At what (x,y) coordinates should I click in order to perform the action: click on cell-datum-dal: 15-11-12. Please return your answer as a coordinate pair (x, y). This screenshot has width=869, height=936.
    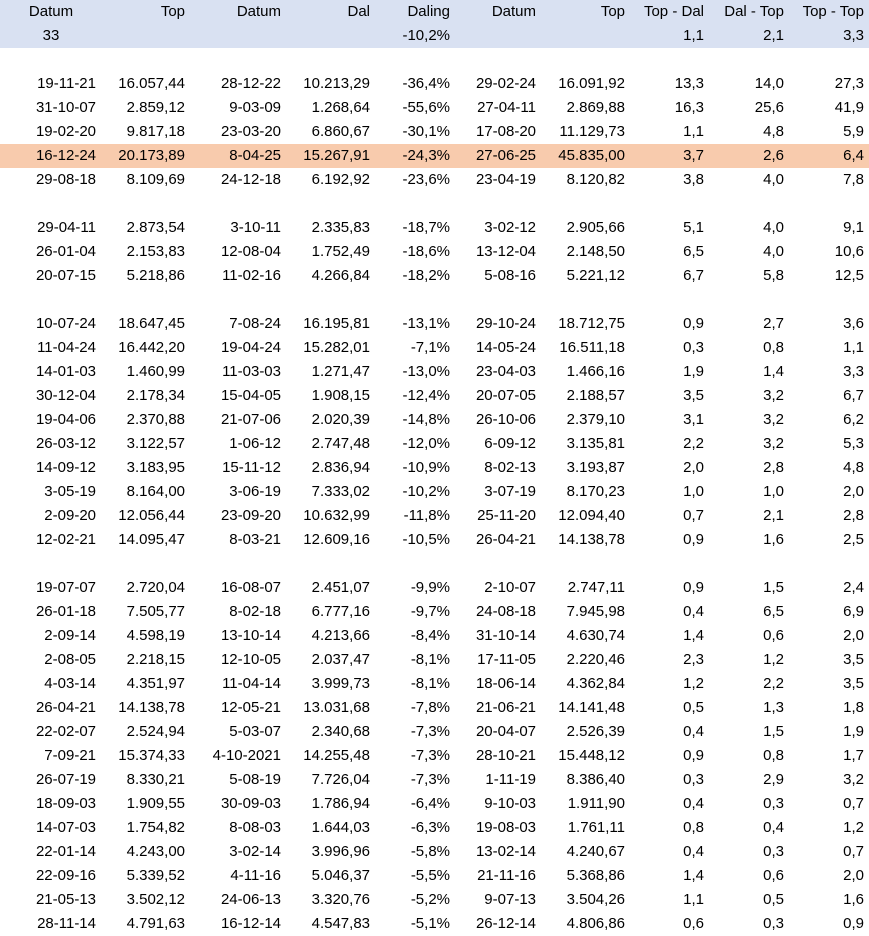
    Looking at the image, I should click on (251, 467).